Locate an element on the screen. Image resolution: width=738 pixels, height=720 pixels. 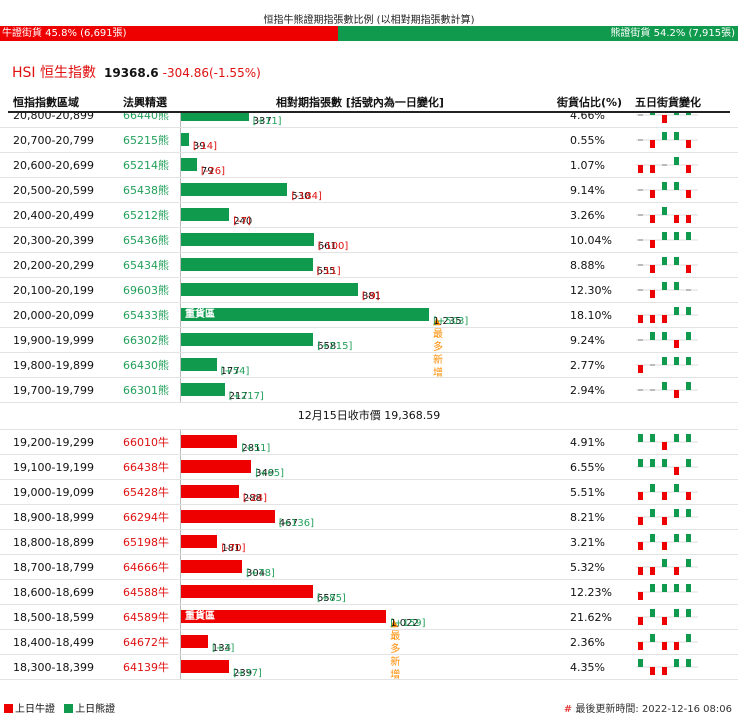
index-range: 20,800-20,899 is located at coordinates (53, 117).